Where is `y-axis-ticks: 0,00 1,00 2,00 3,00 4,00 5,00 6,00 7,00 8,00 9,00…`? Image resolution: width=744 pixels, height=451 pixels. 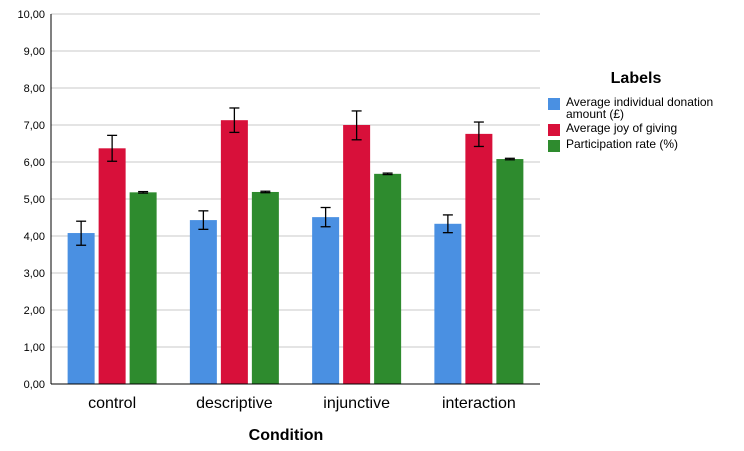 y-axis-ticks: 0,00 1,00 2,00 3,00 4,00 5,00 6,00 7,00 8,00 9,00… is located at coordinates (31, 200).